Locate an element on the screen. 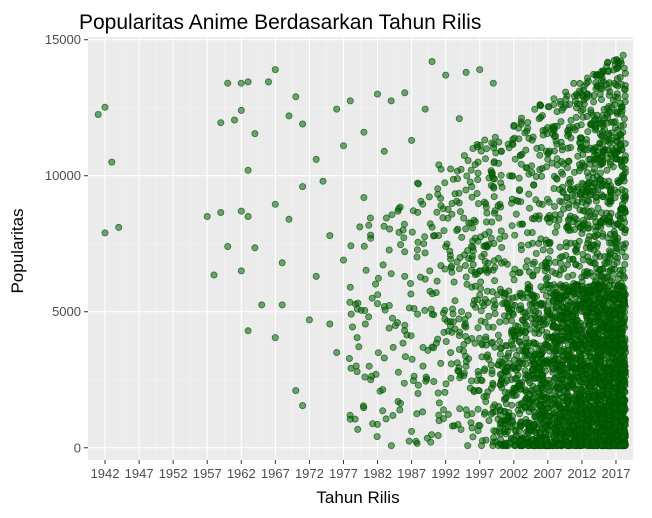 The image size is (652, 518). x-tick-label: 1947 is located at coordinates (139, 473).